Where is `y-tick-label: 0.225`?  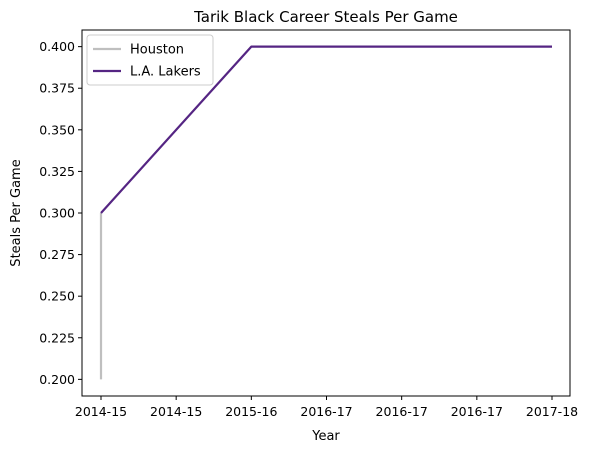
y-tick-label: 0.225 is located at coordinates (57, 337).